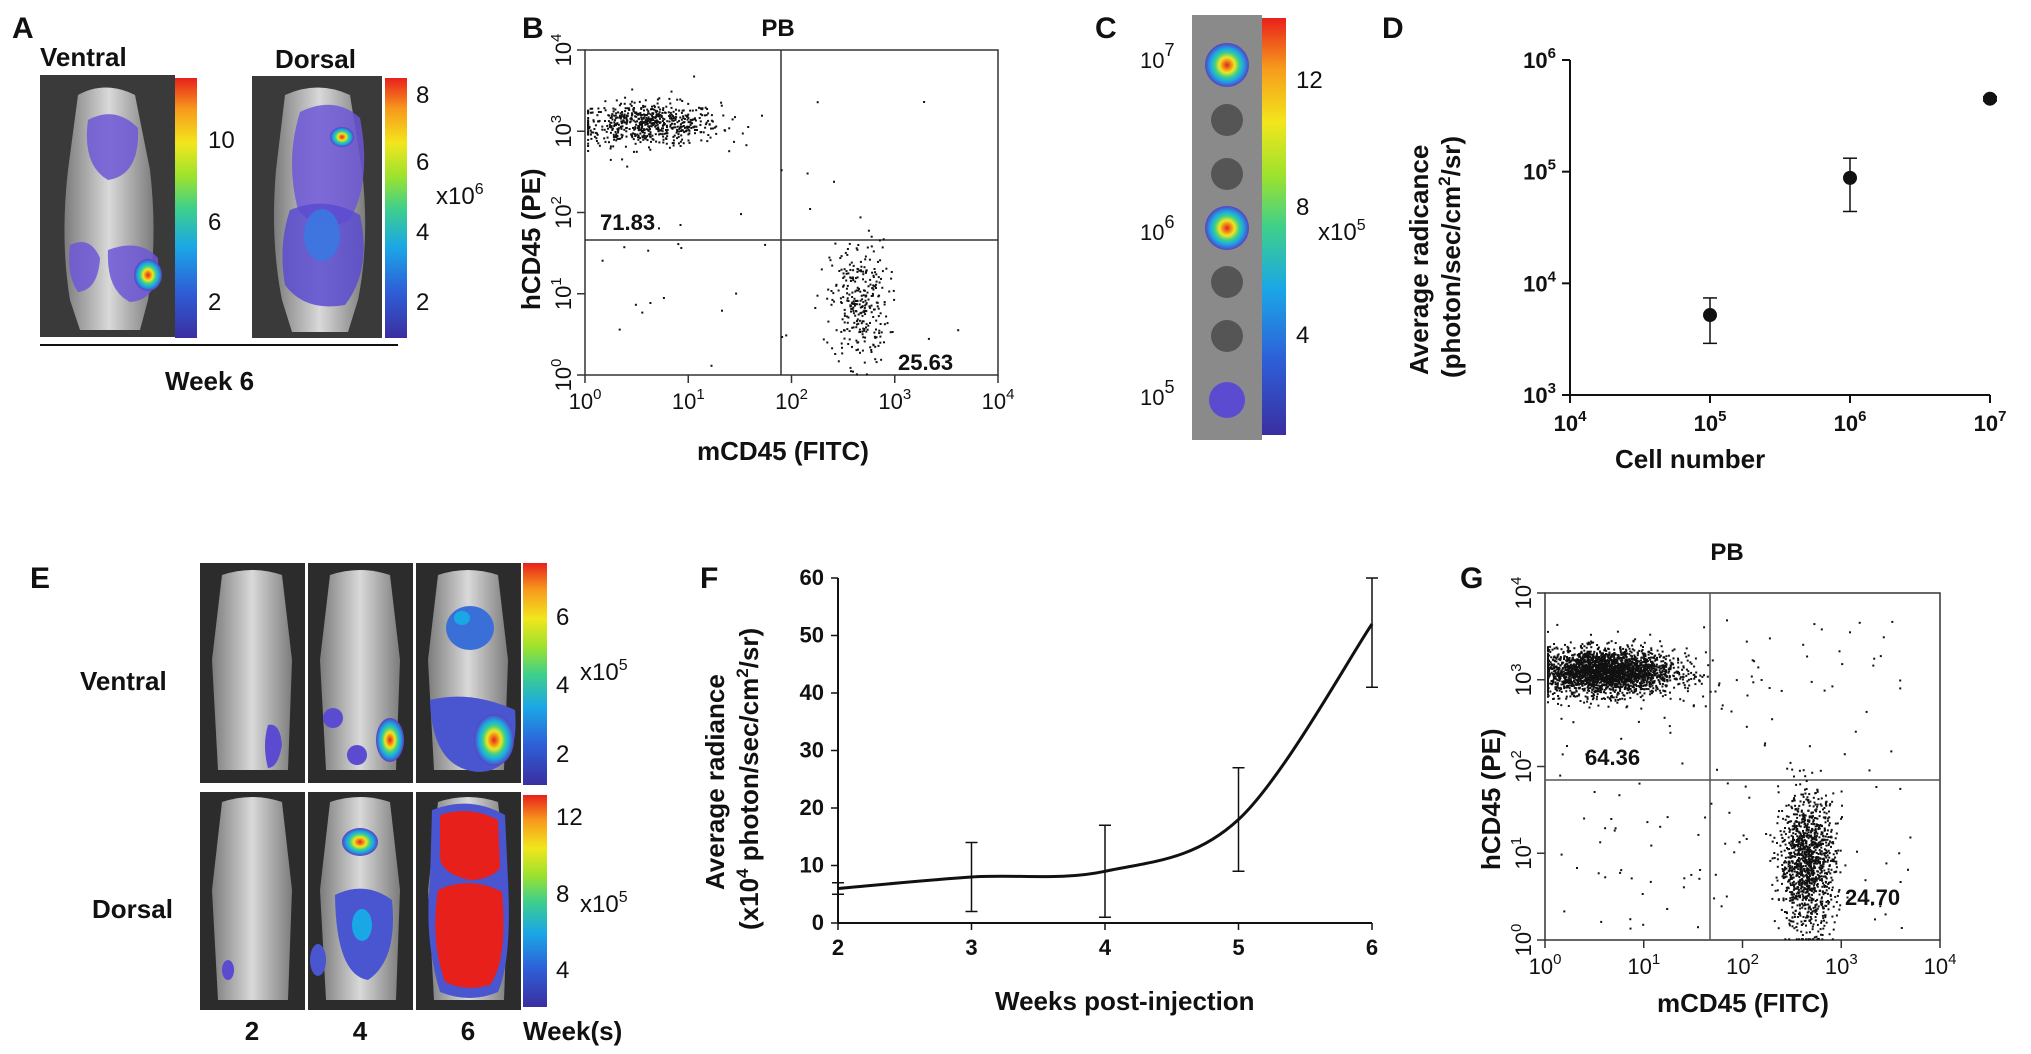 Image resolution: width=2031 pixels, height=1054 pixels. Describe the element at coordinates (715, 782) in the screenshot. I see `panel-f-ylabel-line1: Average radiance` at that location.